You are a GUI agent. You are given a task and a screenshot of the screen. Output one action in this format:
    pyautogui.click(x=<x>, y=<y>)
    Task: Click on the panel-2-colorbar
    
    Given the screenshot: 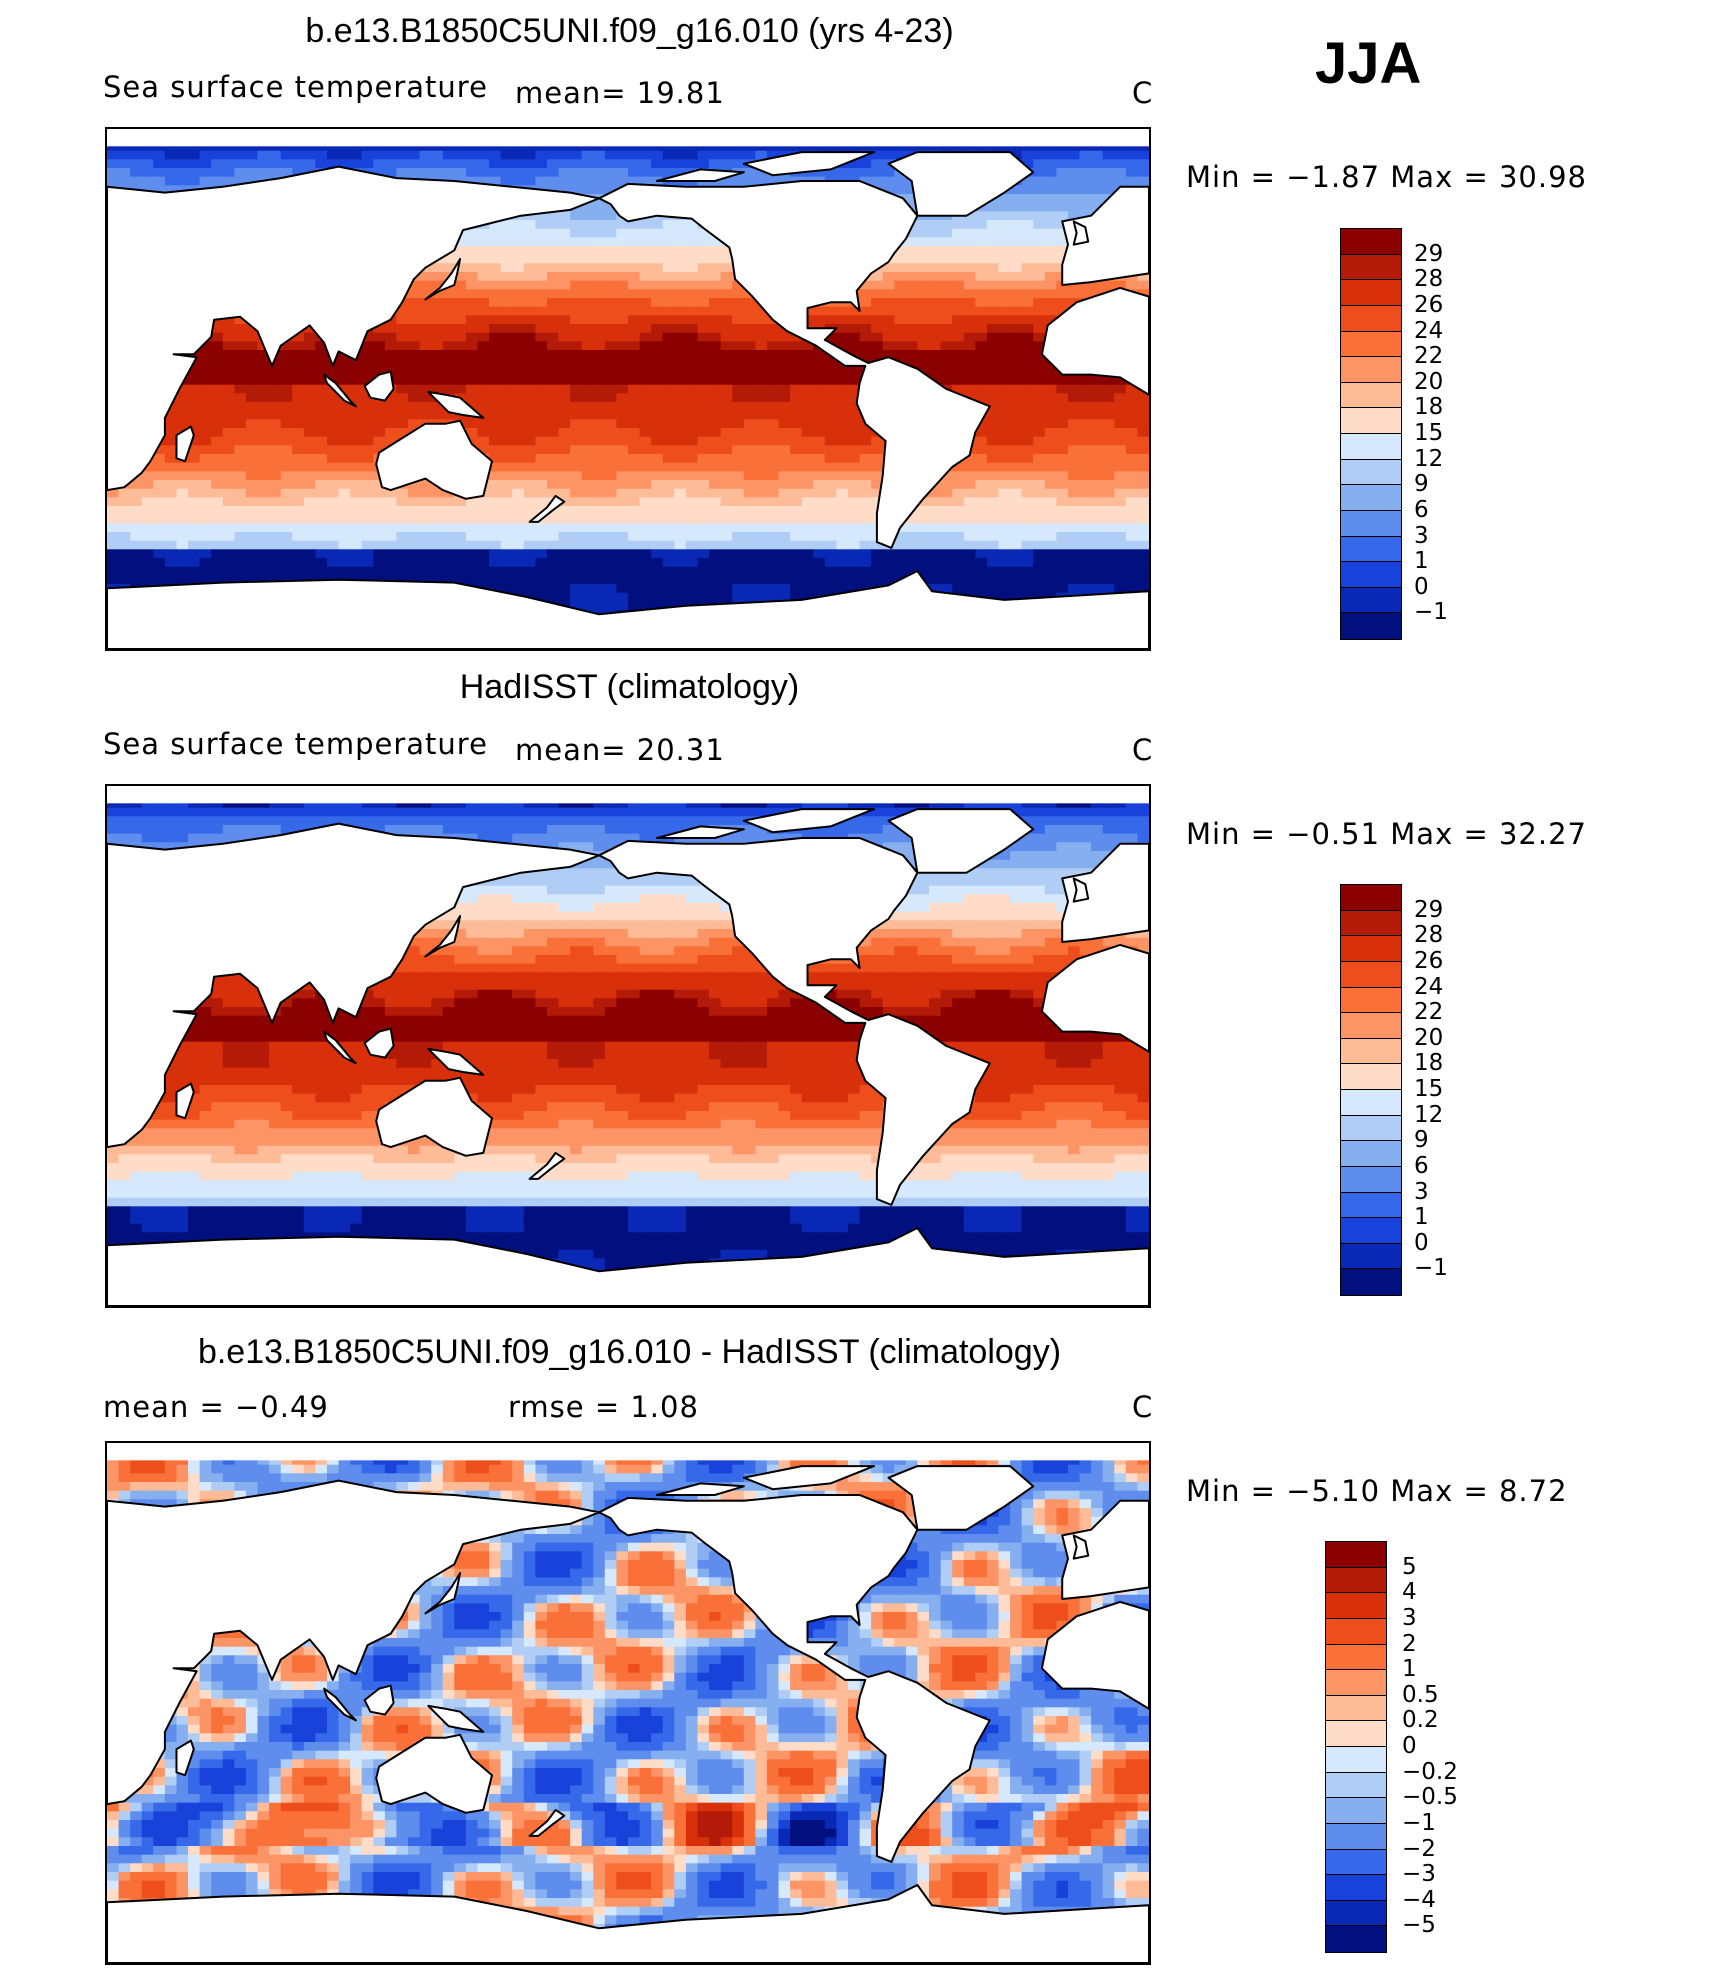 What is the action you would take?
    pyautogui.click(x=1371, y=1090)
    